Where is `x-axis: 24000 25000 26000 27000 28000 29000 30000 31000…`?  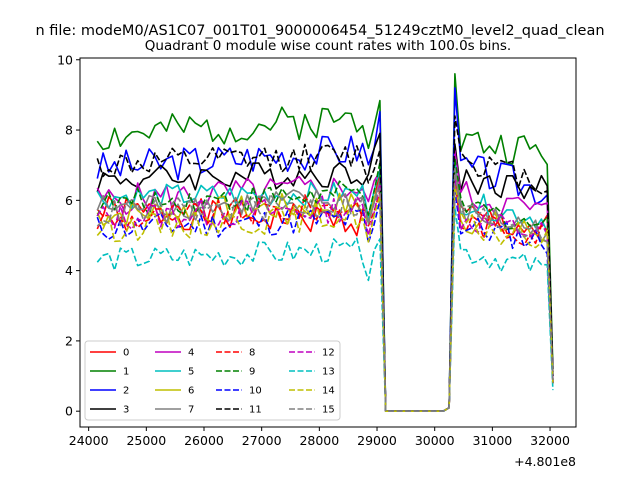 x-axis: 24000 25000 26000 27000 28000 29000 30000 31000… is located at coordinates (319, 437).